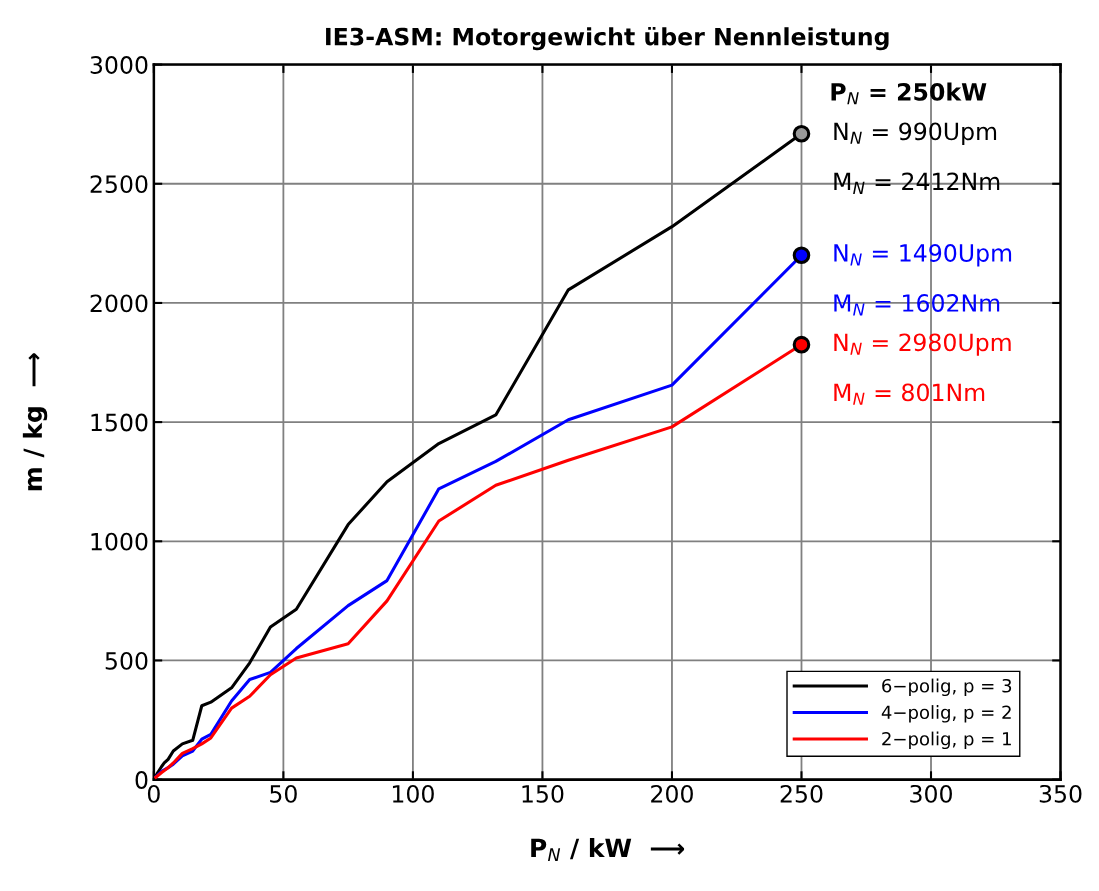 Image resolution: width=1099 pixels, height=891 pixels. What do you see at coordinates (607, 38) in the screenshot?
I see `chart-title: IE3-ASM: Motorgewicht über Nennleistung` at bounding box center [607, 38].